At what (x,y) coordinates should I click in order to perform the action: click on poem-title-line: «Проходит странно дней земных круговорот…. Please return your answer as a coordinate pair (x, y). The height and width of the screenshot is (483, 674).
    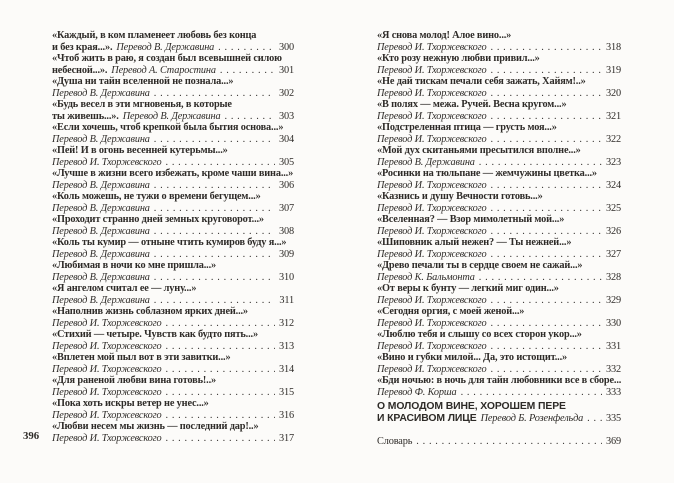
    Looking at the image, I should click on (158, 219).